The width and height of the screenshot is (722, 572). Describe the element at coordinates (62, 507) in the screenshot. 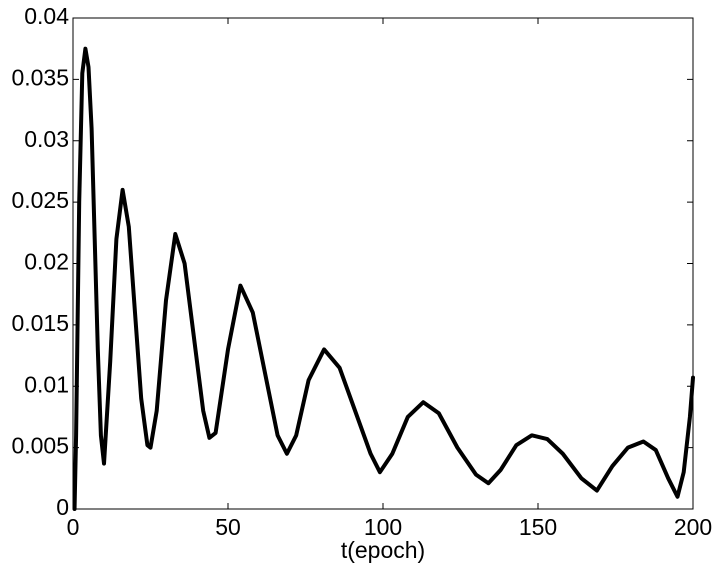

I see `y-tick-label: 0` at that location.